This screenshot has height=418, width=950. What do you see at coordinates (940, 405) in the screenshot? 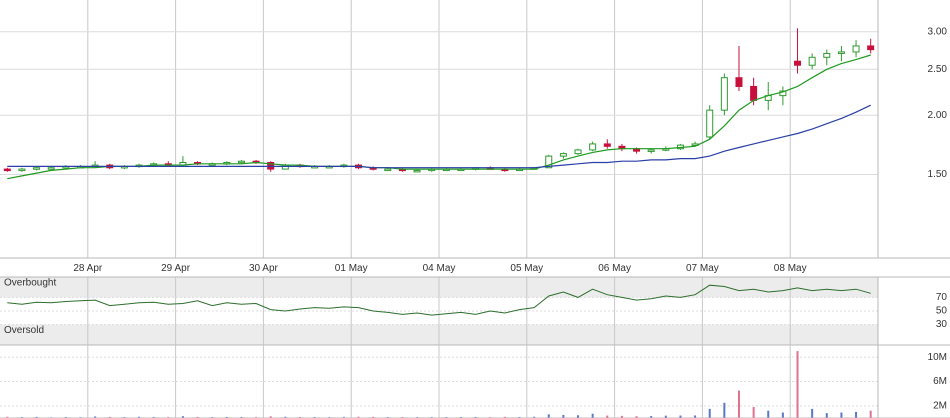
I see `y-tick-label: 2M` at bounding box center [940, 405].